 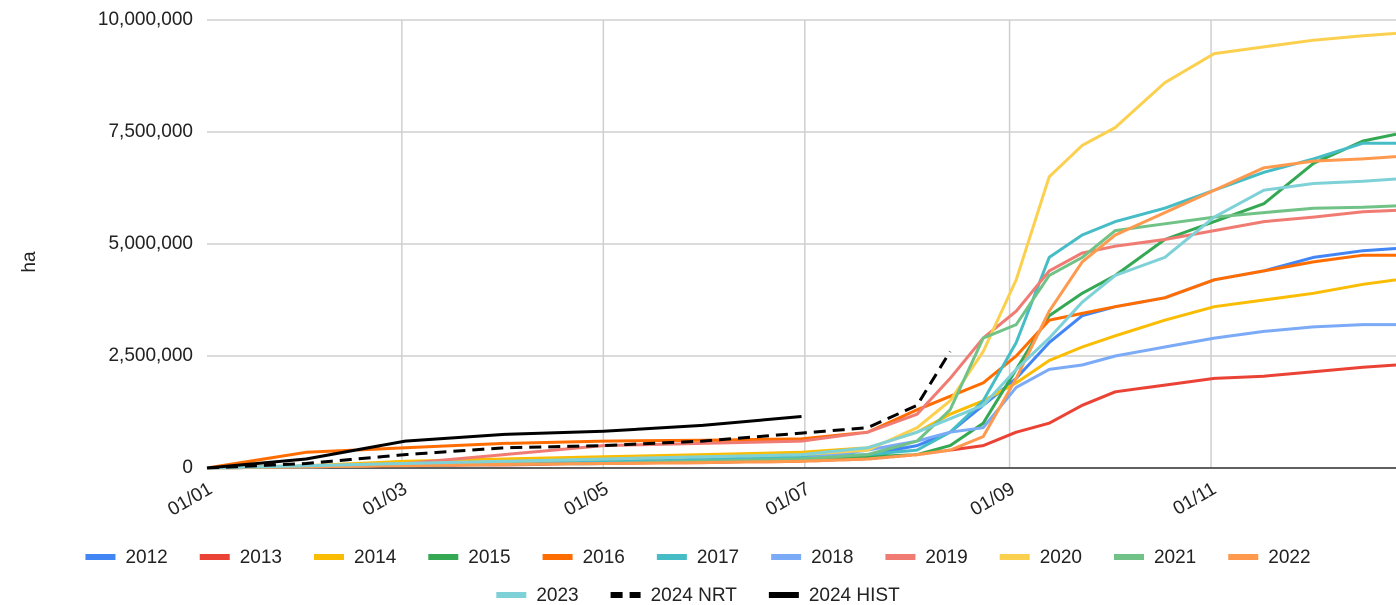 I want to click on y-tick-label: 2,500,000, so click(x=150, y=355).